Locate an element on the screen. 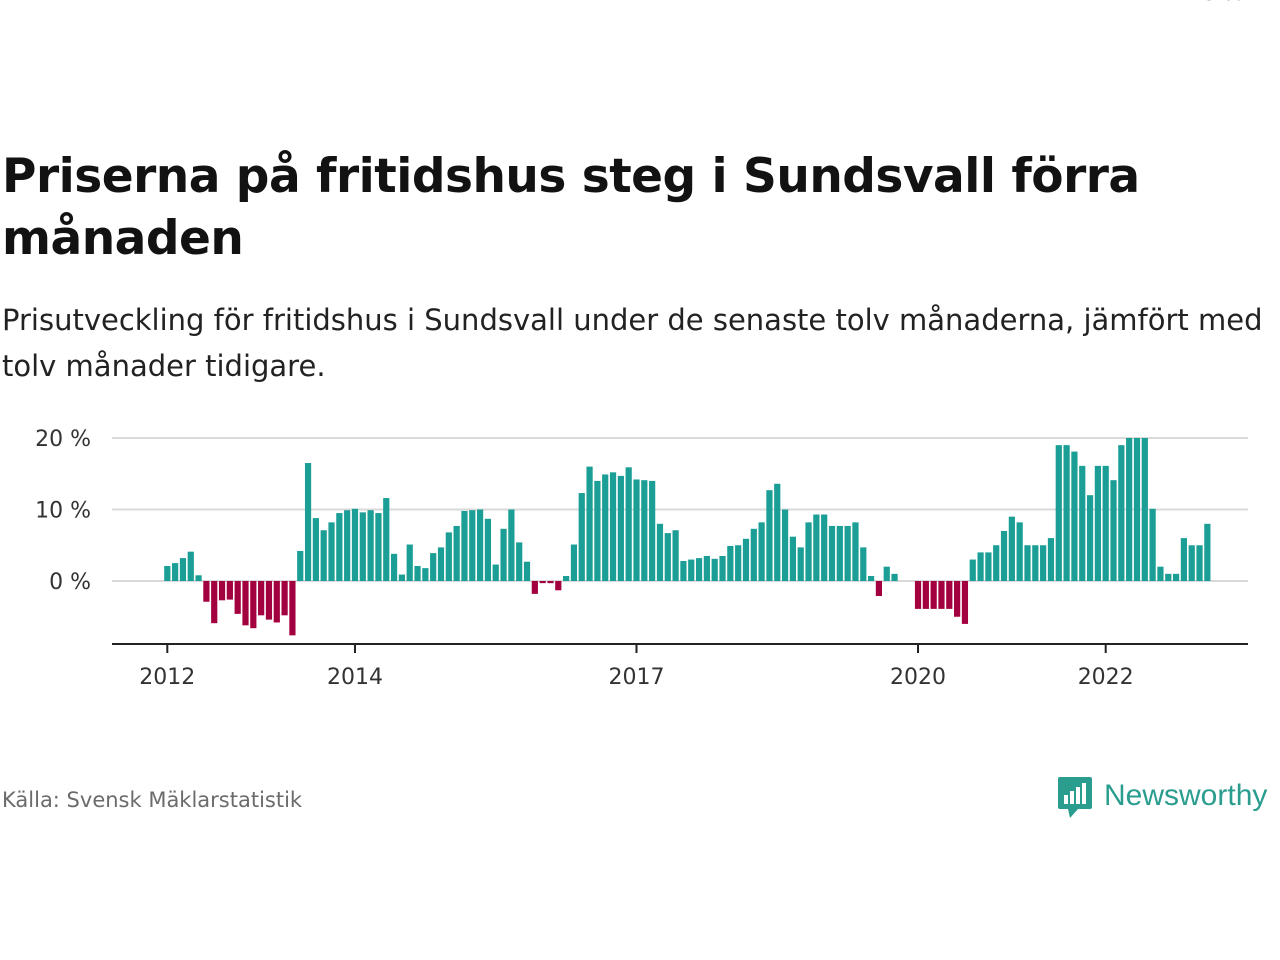  y-tick-label: 10 % is located at coordinates (63, 511).